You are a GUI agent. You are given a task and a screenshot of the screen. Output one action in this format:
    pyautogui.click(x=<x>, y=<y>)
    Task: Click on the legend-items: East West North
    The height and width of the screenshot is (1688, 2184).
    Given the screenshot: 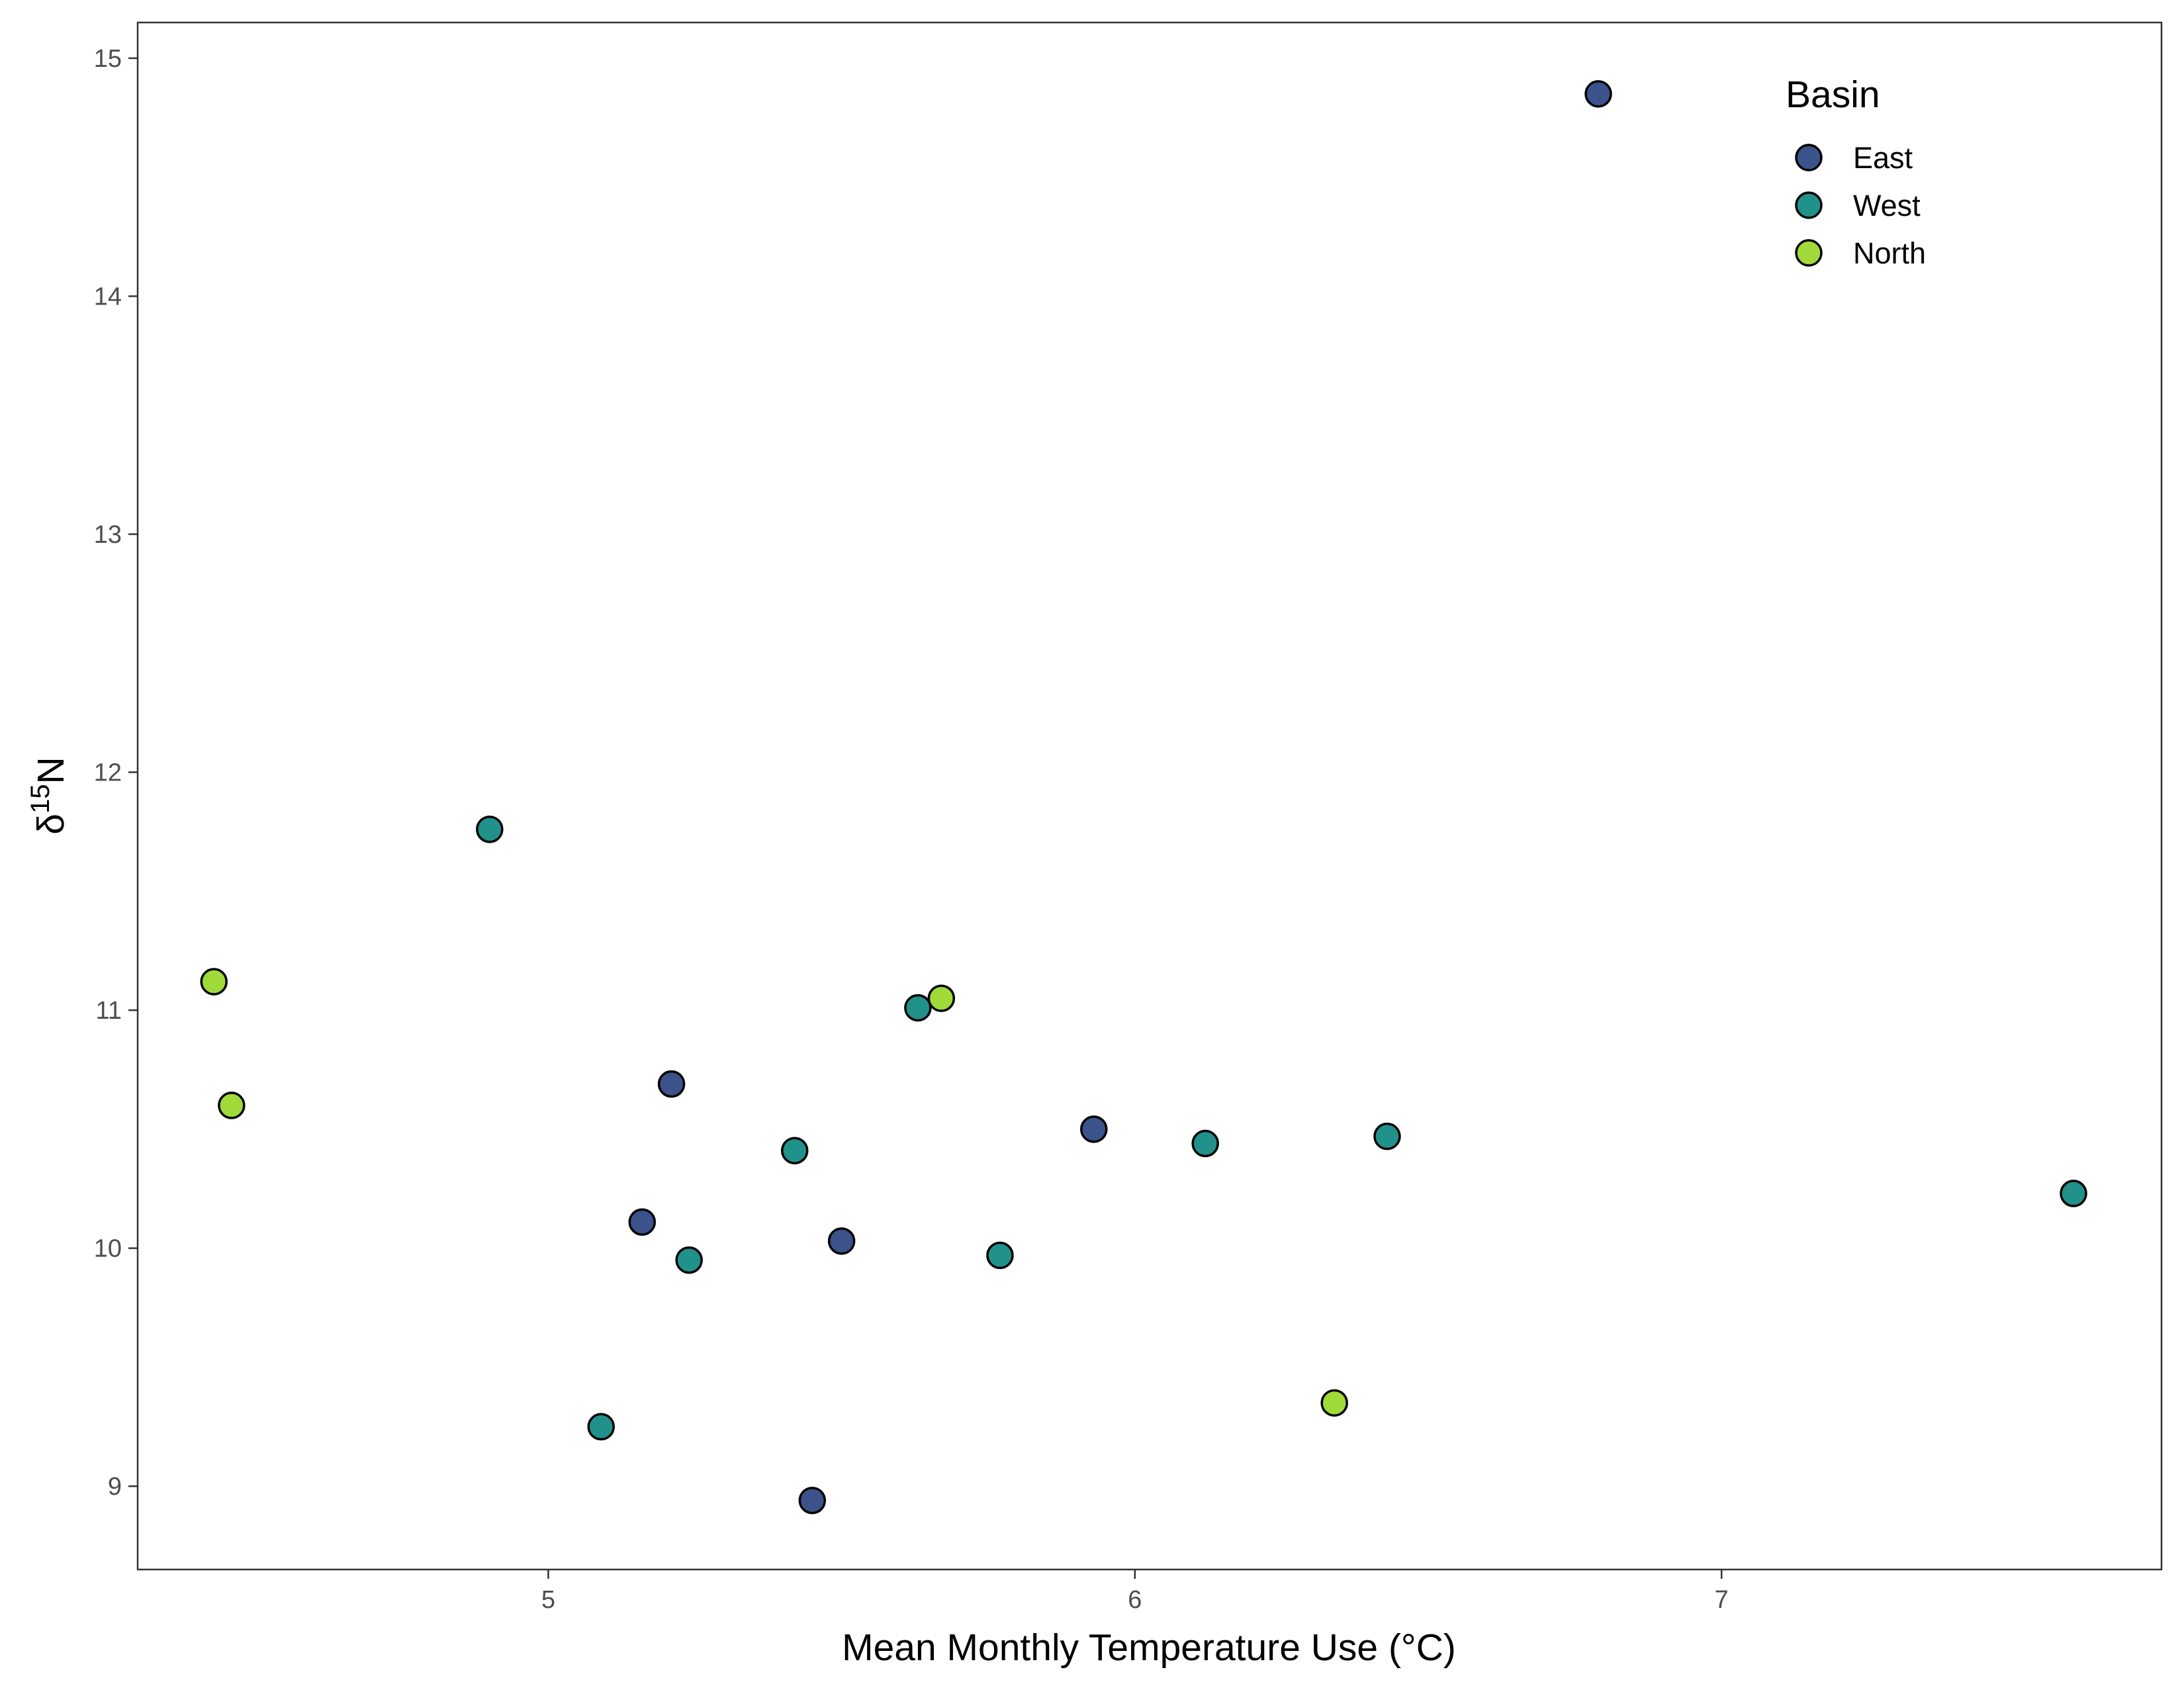 What is the action you would take?
    pyautogui.click(x=1860, y=205)
    